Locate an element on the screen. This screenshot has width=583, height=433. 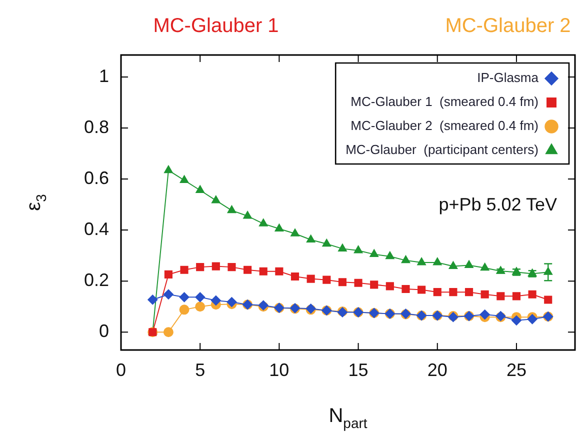
x-tick-label: 0 is located at coordinates (121, 370).